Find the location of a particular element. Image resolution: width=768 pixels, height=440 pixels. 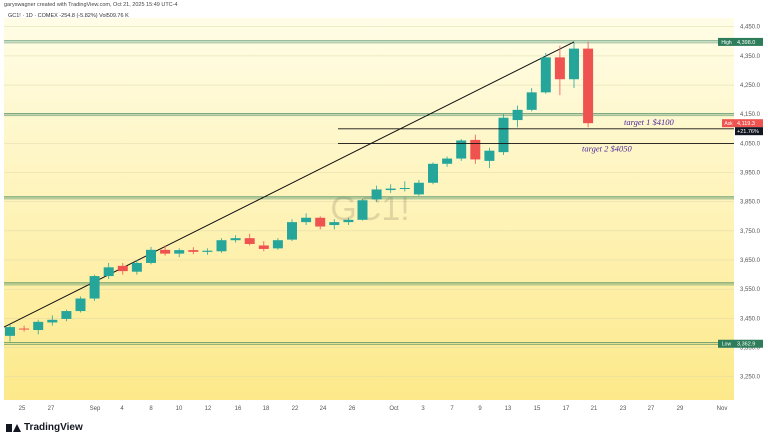

y-tick-label: 4,450.0 is located at coordinates (750, 28).